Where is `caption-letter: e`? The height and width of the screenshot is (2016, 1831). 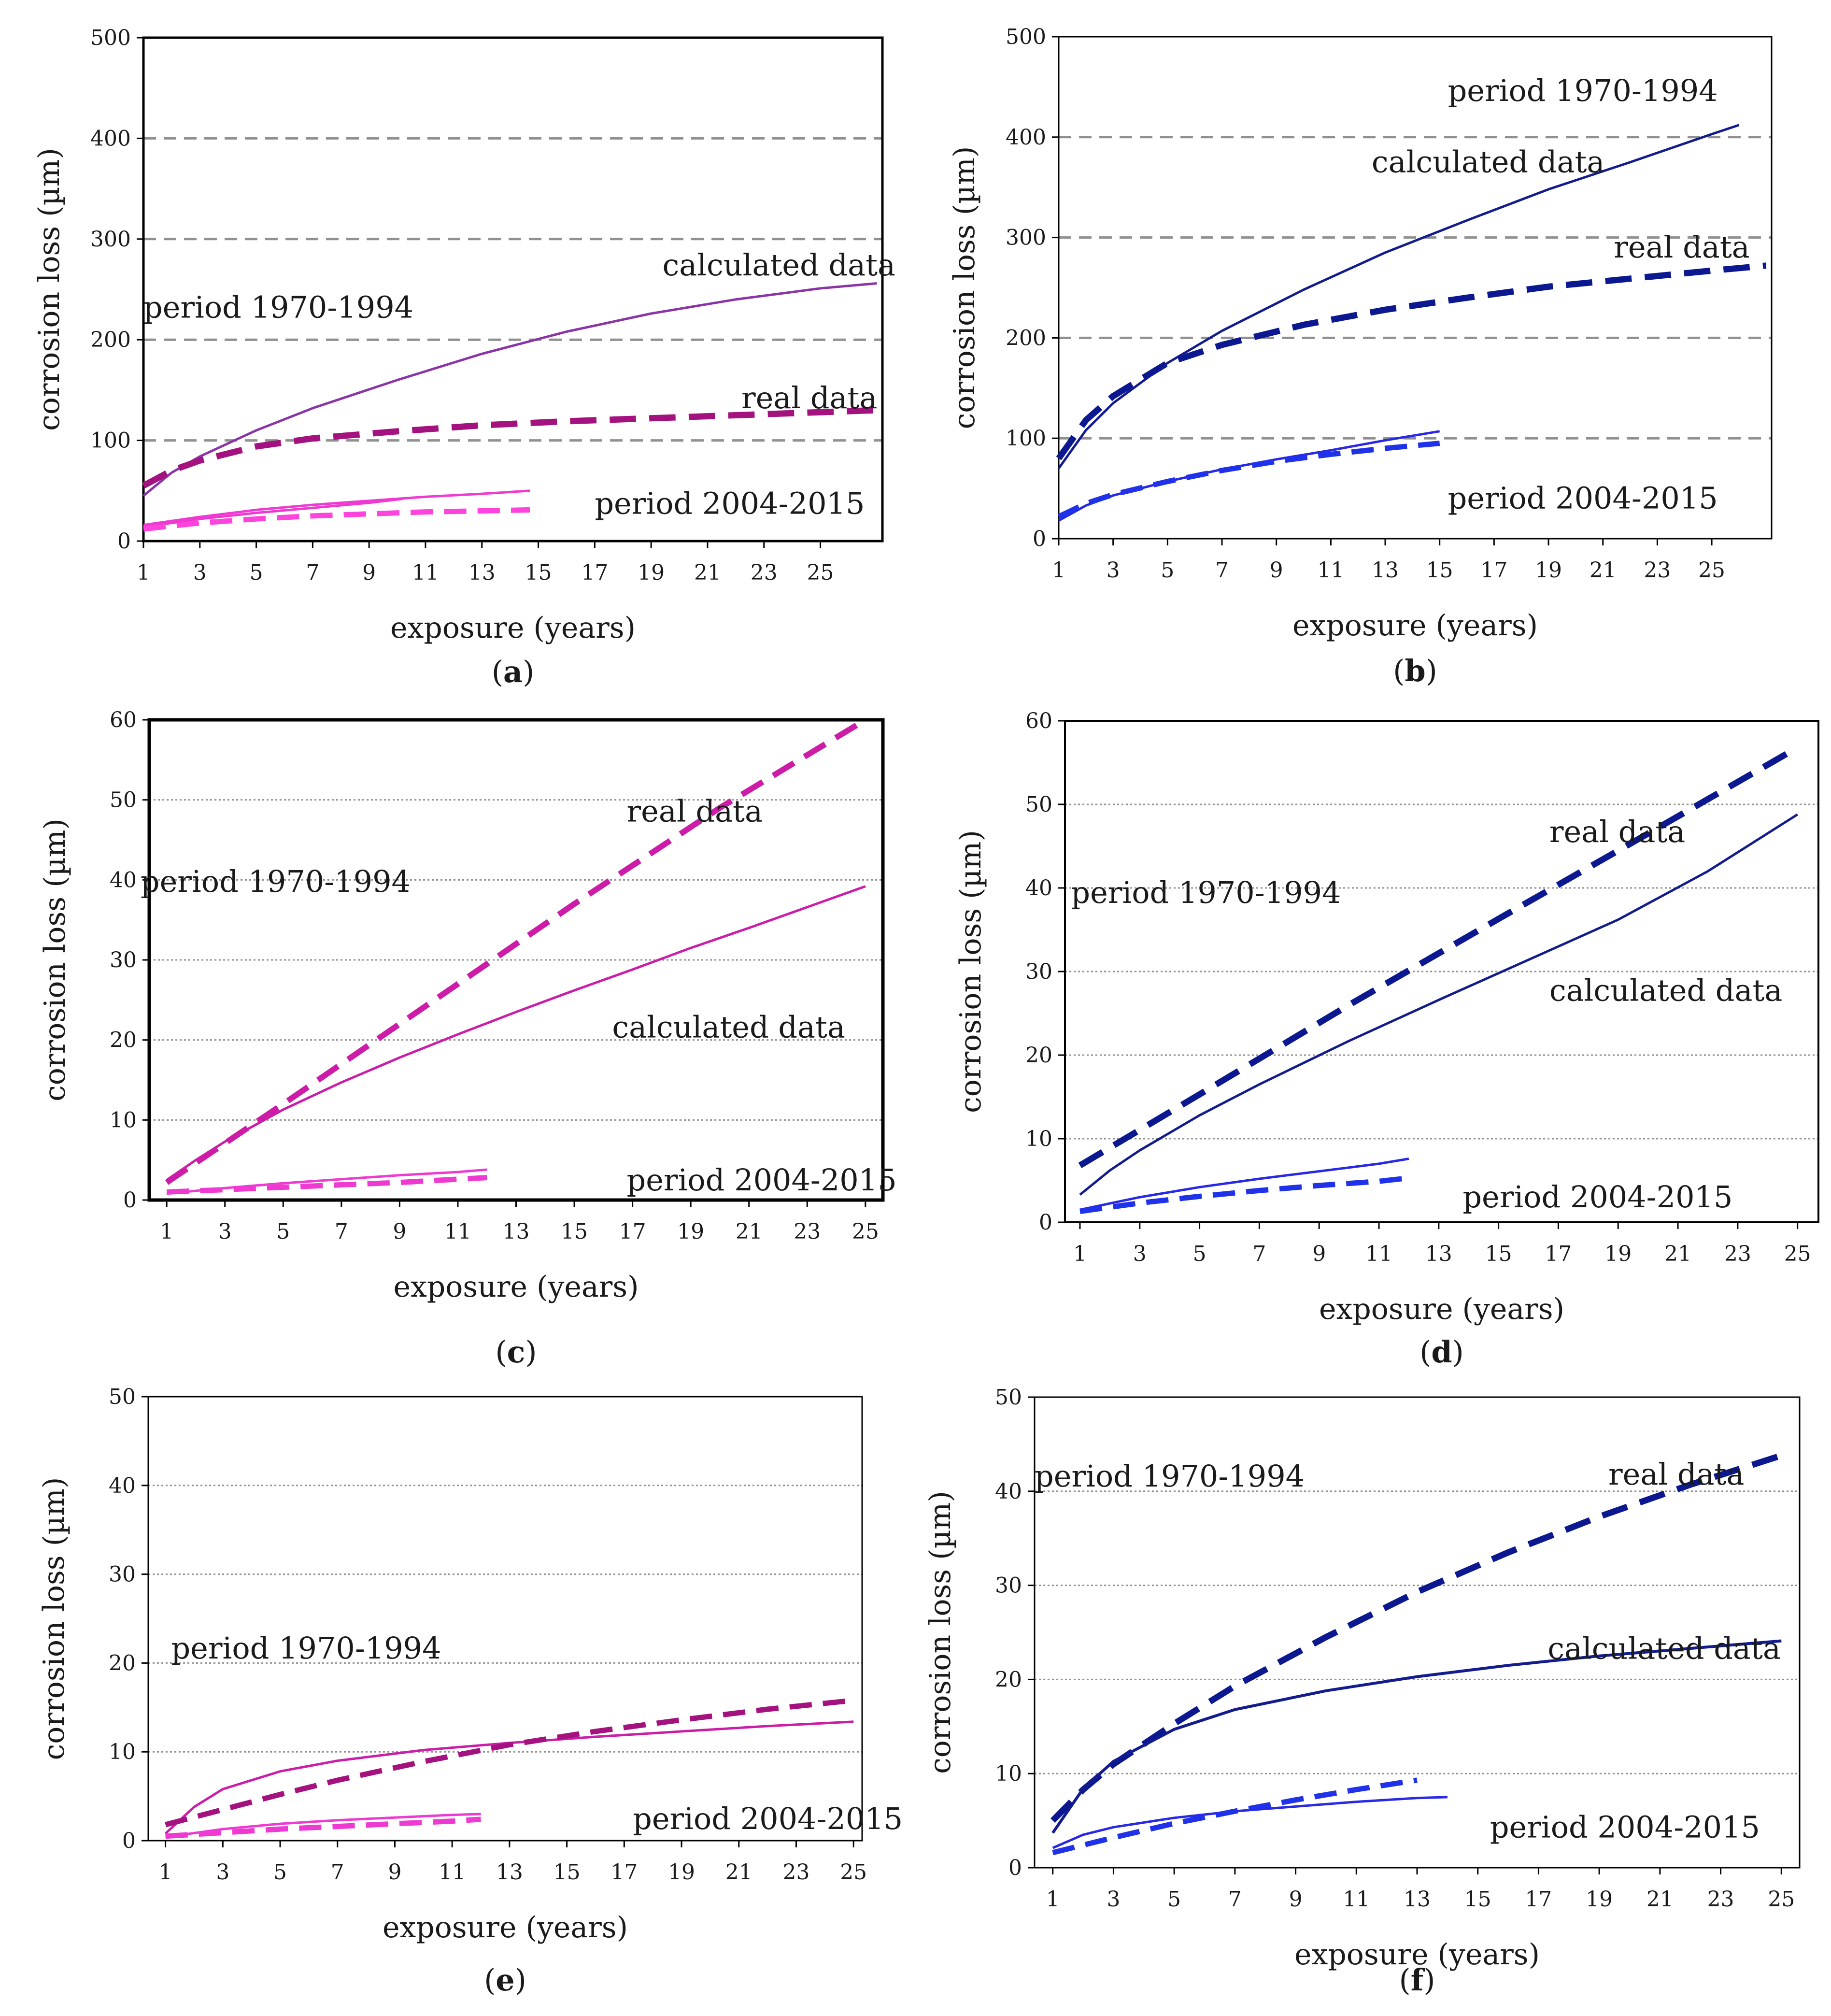 caption-letter: e is located at coordinates (505, 1980).